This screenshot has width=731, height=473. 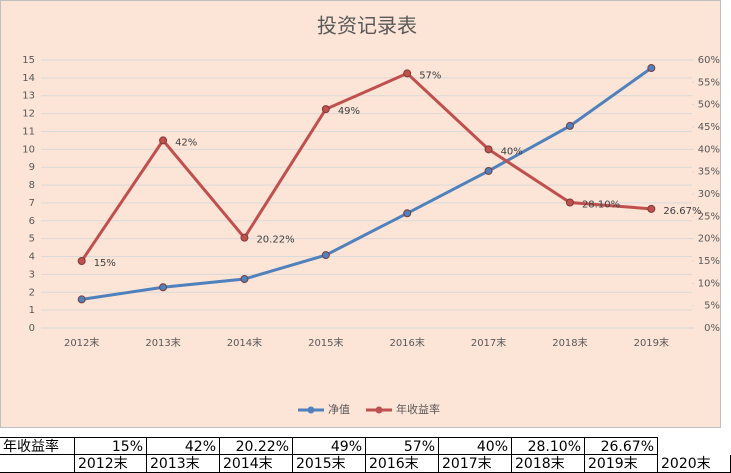 What do you see at coordinates (28, 149) in the screenshot?
I see `y-tick-label: 10` at bounding box center [28, 149].